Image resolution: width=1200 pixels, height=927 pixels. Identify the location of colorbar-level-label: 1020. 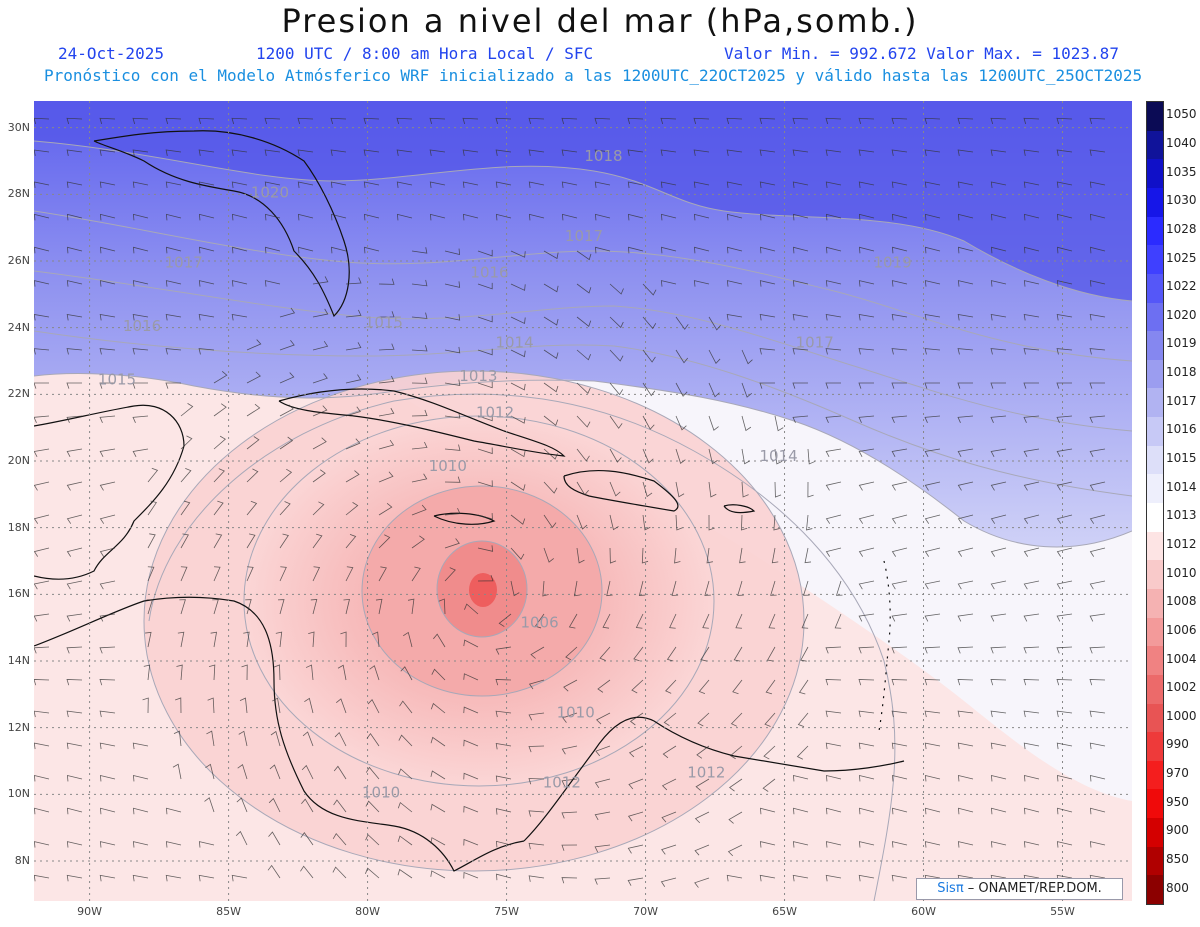
(1181, 314).